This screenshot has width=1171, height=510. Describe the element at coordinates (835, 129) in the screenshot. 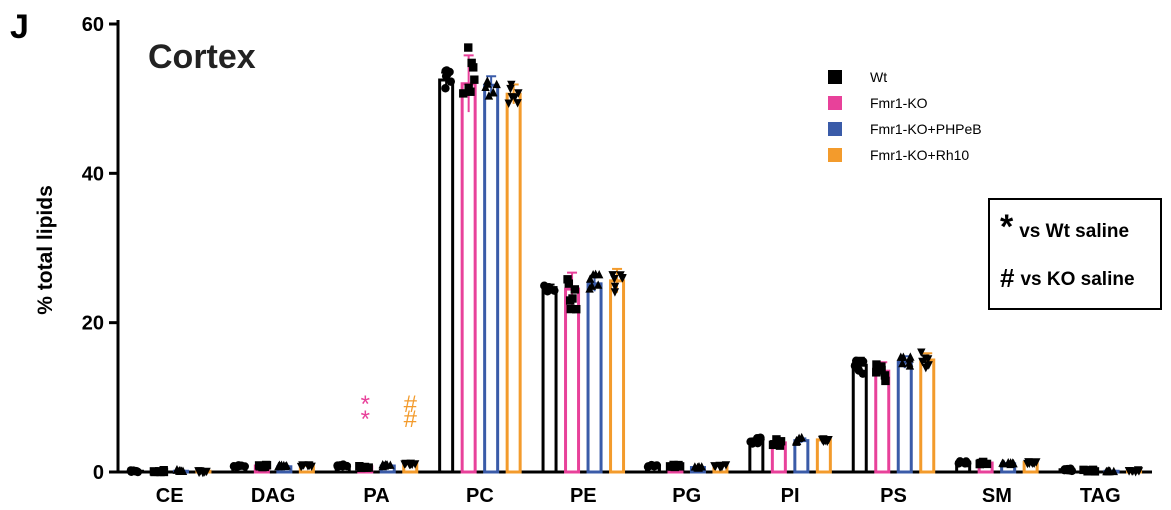

I see `legend-swatch-phpeb` at that location.